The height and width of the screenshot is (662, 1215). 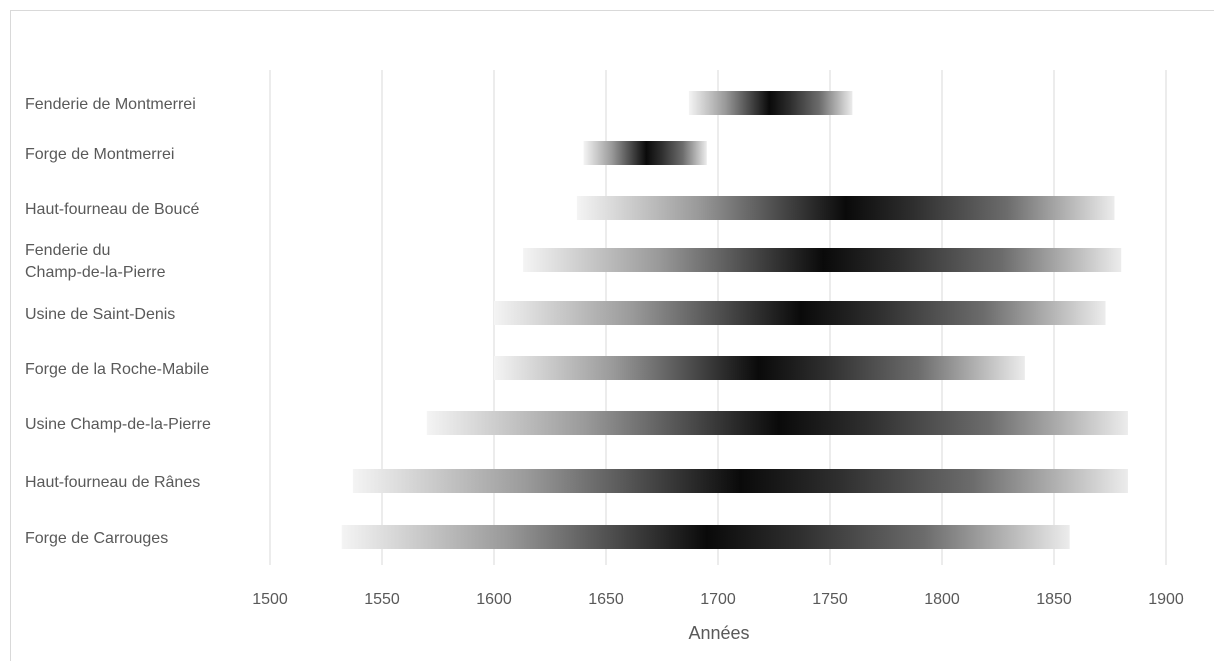 What do you see at coordinates (110, 104) in the screenshot?
I see `category-label-1: Fenderie de Montmerrei` at bounding box center [110, 104].